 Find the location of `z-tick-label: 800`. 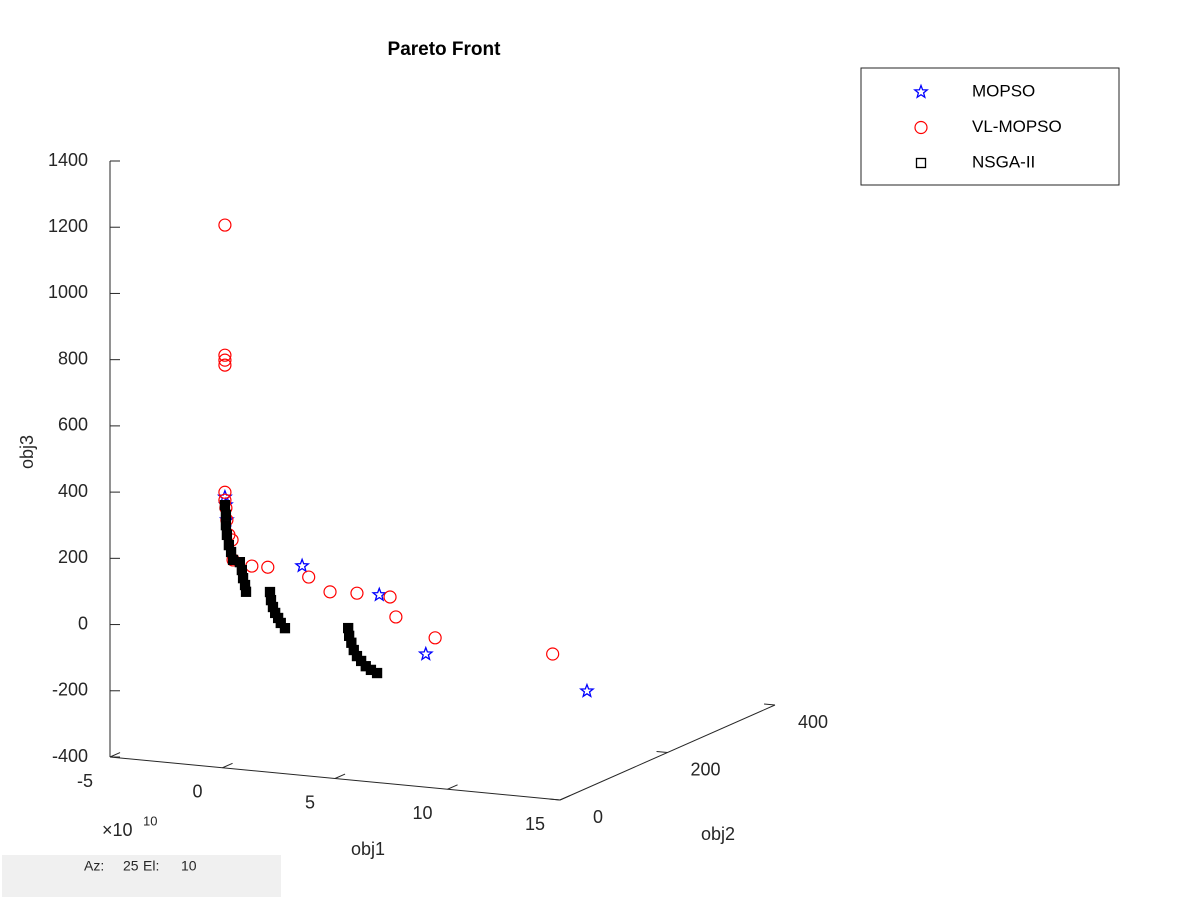

z-tick-label: 800 is located at coordinates (73, 358).